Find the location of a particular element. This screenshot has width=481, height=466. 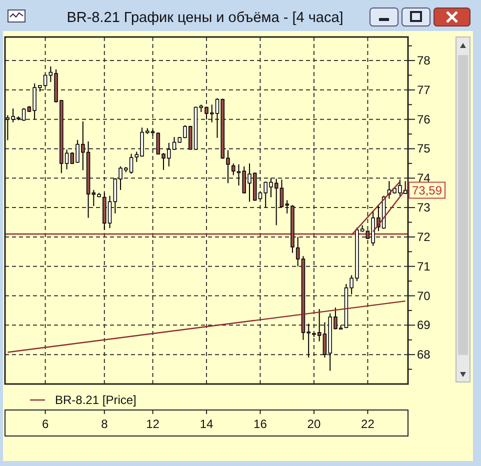

y-tick-label: 76 is located at coordinates (424, 119).